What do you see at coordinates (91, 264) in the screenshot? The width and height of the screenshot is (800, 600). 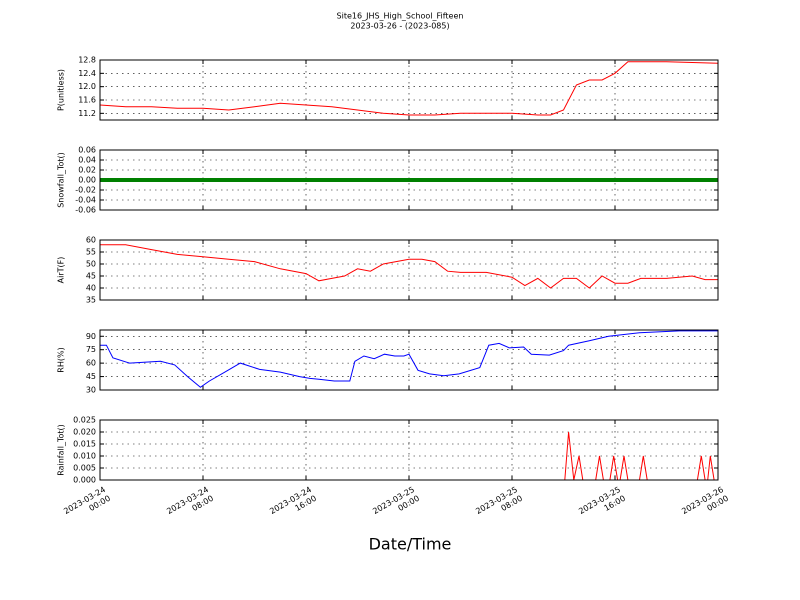 I see `y-tick-label: 50` at bounding box center [91, 264].